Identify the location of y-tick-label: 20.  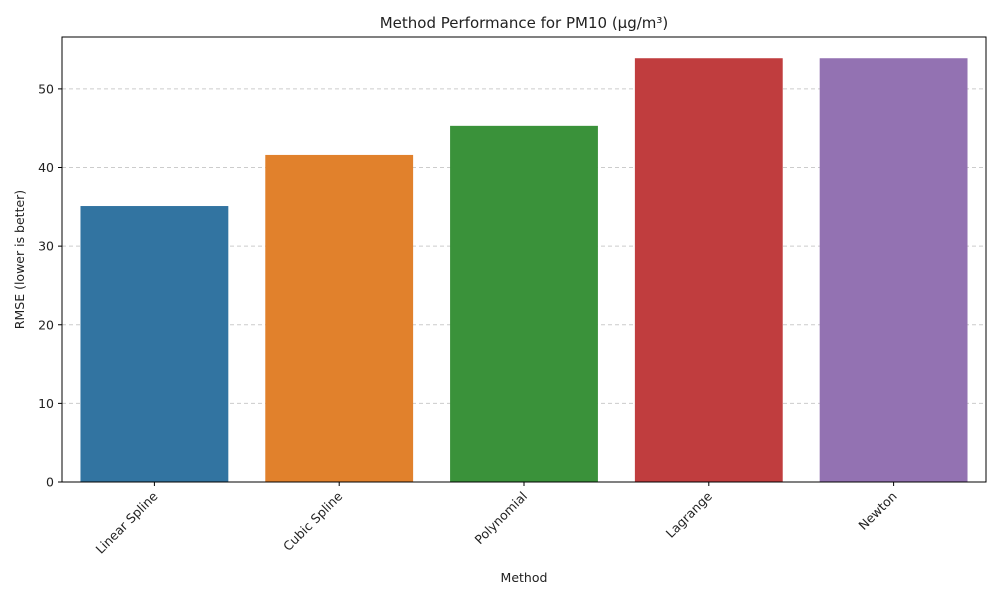
(46, 324).